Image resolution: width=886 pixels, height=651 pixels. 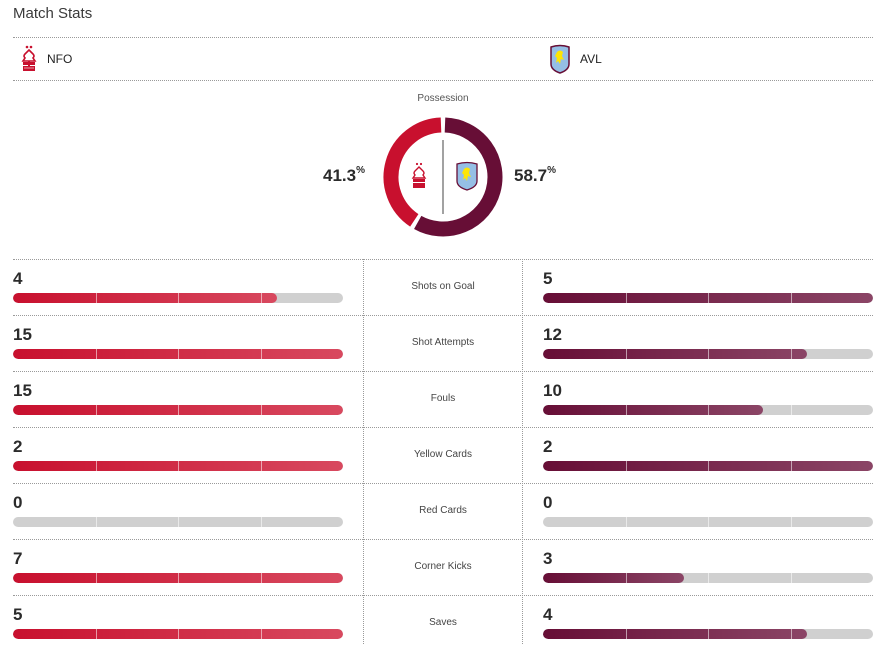 What do you see at coordinates (46, 59) in the screenshot?
I see `home-team: NFO` at bounding box center [46, 59].